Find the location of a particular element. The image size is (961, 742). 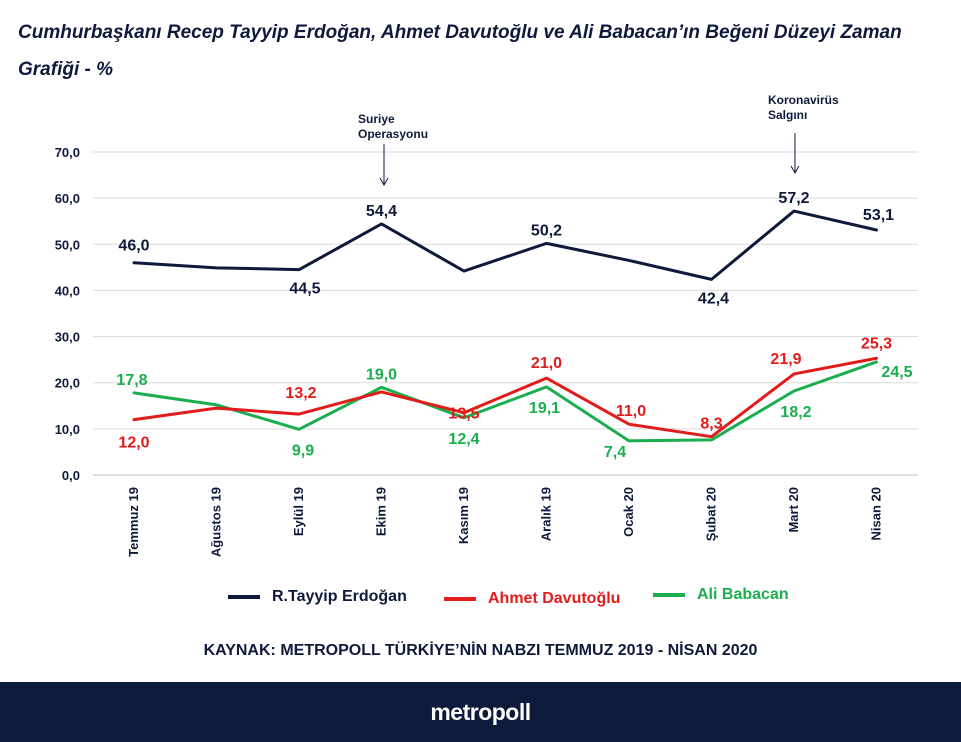

data-label-babacan: 12,4 is located at coordinates (463, 439).